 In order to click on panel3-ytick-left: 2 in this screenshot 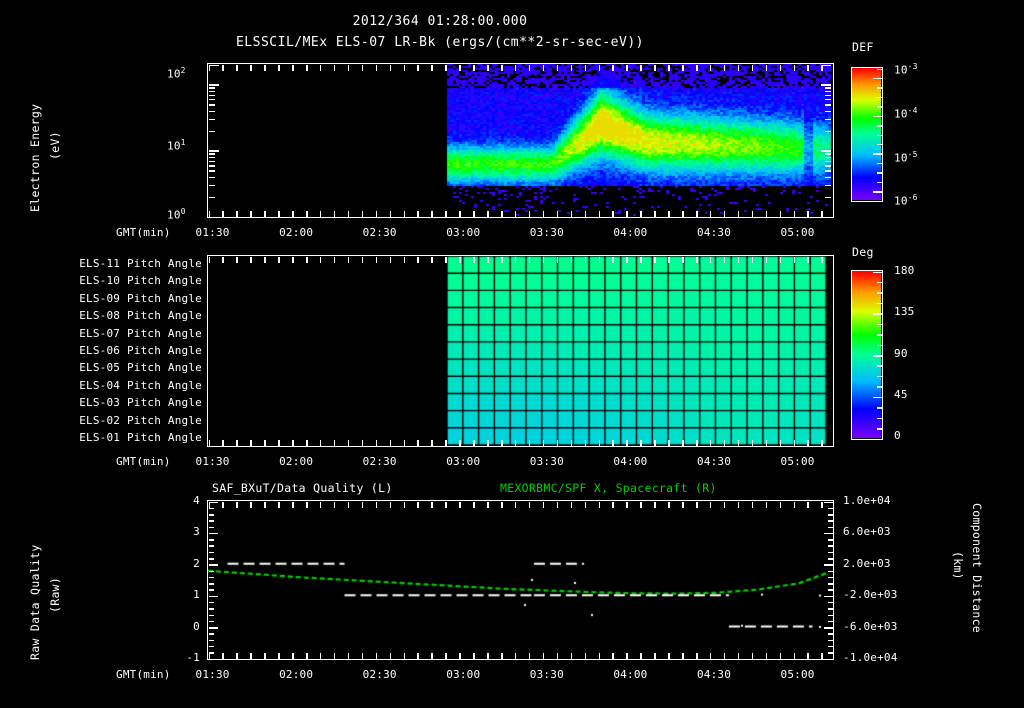, I will do `click(196, 563)`.